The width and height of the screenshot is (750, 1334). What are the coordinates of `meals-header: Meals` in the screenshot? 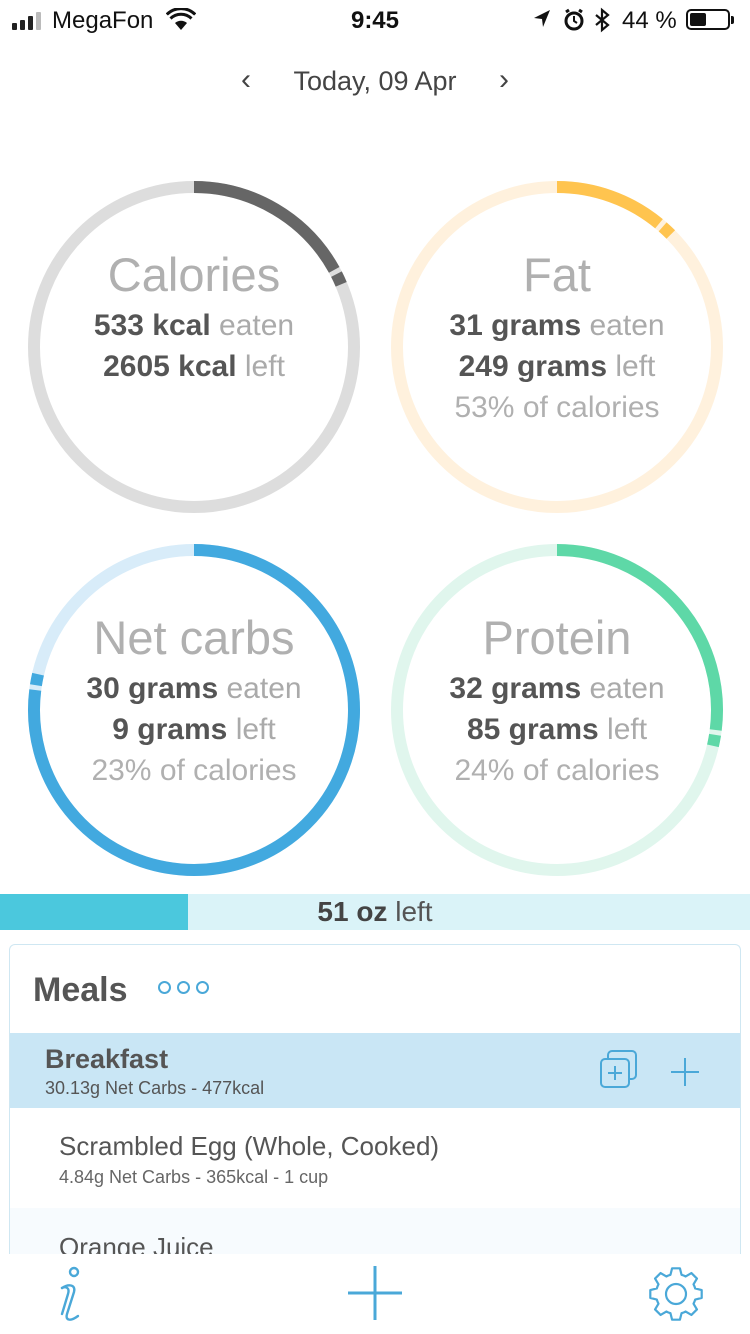 It's located at (375, 989).